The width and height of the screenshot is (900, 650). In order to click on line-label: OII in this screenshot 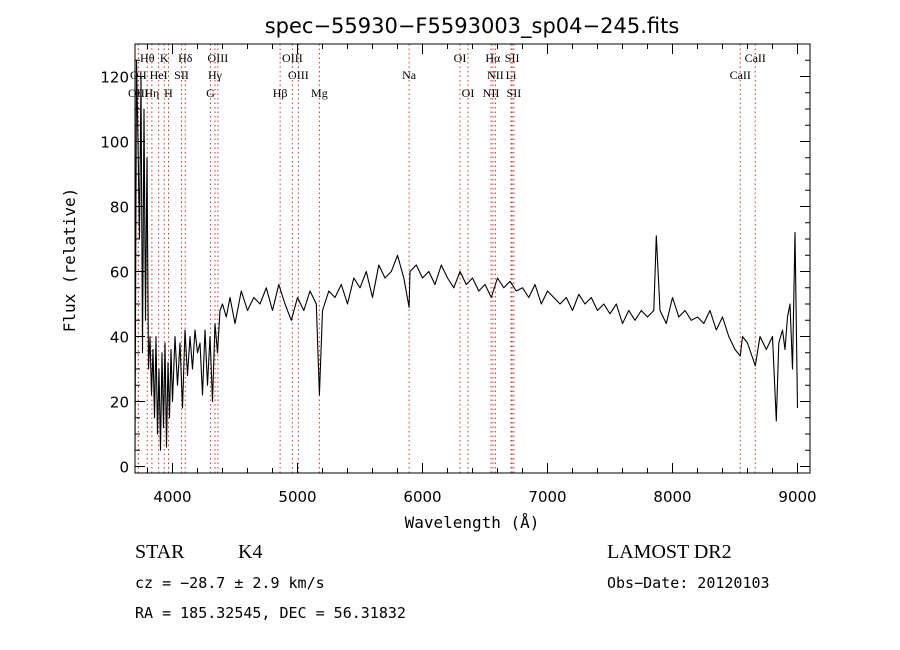, I will do `click(138, 75)`.